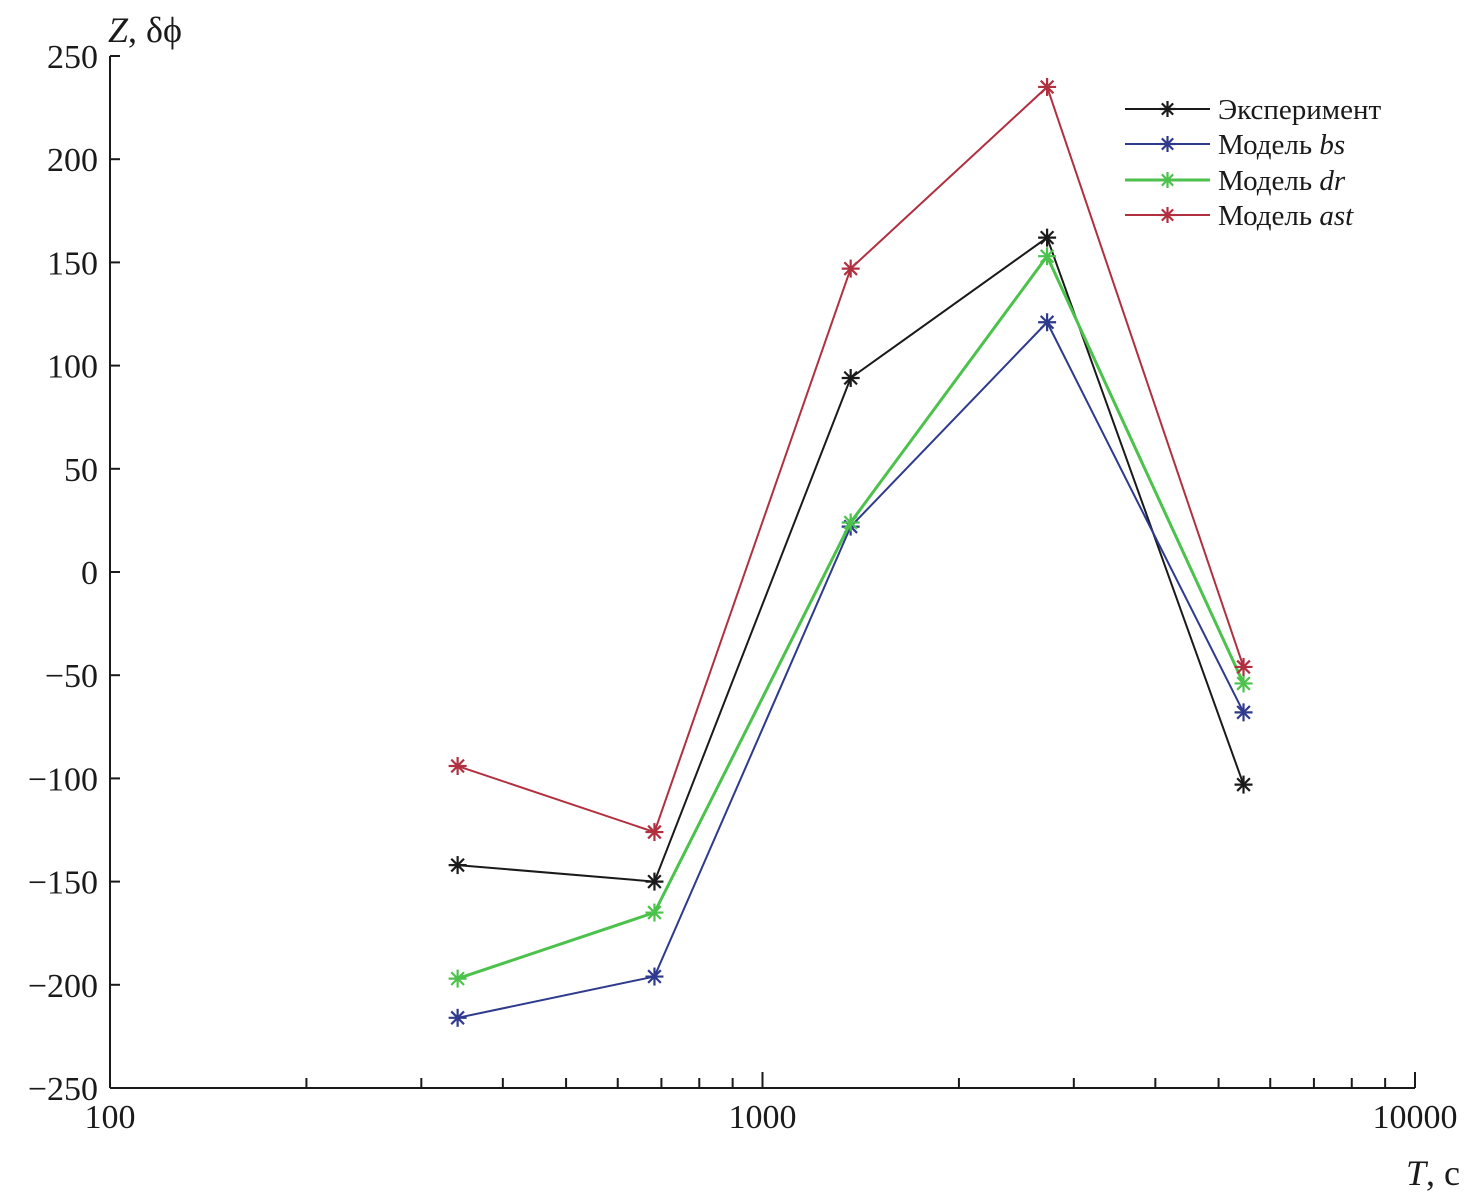  Describe the element at coordinates (63, 779) in the screenshot. I see `y-tick-label: −100` at that location.